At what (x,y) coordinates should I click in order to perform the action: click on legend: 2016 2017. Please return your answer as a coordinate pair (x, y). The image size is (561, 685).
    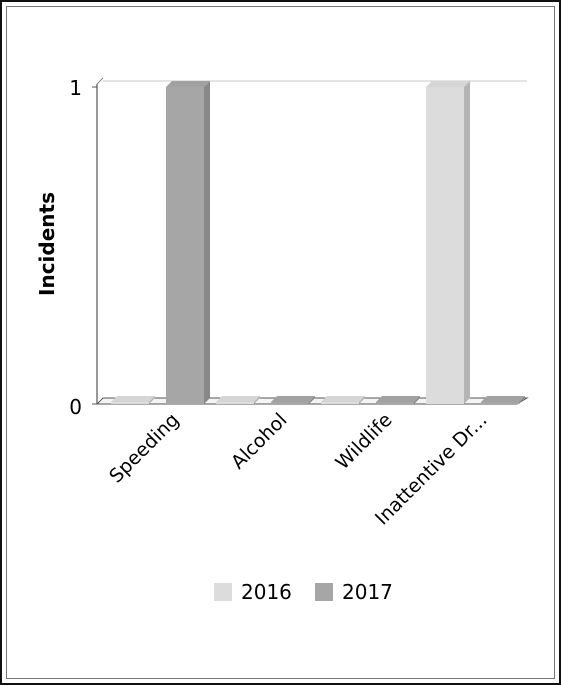
    Looking at the image, I should click on (303, 592).